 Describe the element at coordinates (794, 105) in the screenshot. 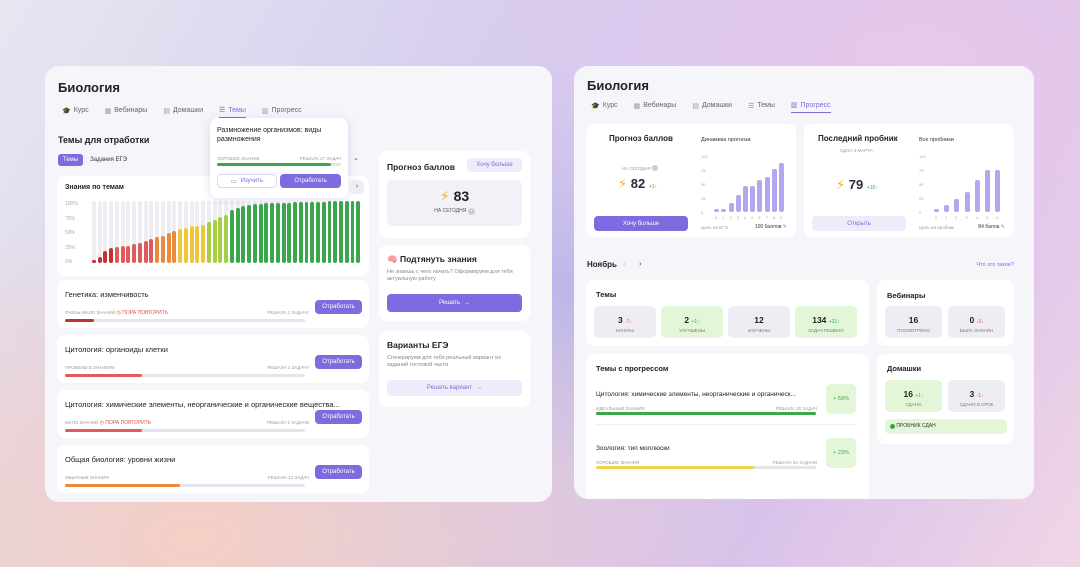

I see `chart-icon: ▥` at that location.